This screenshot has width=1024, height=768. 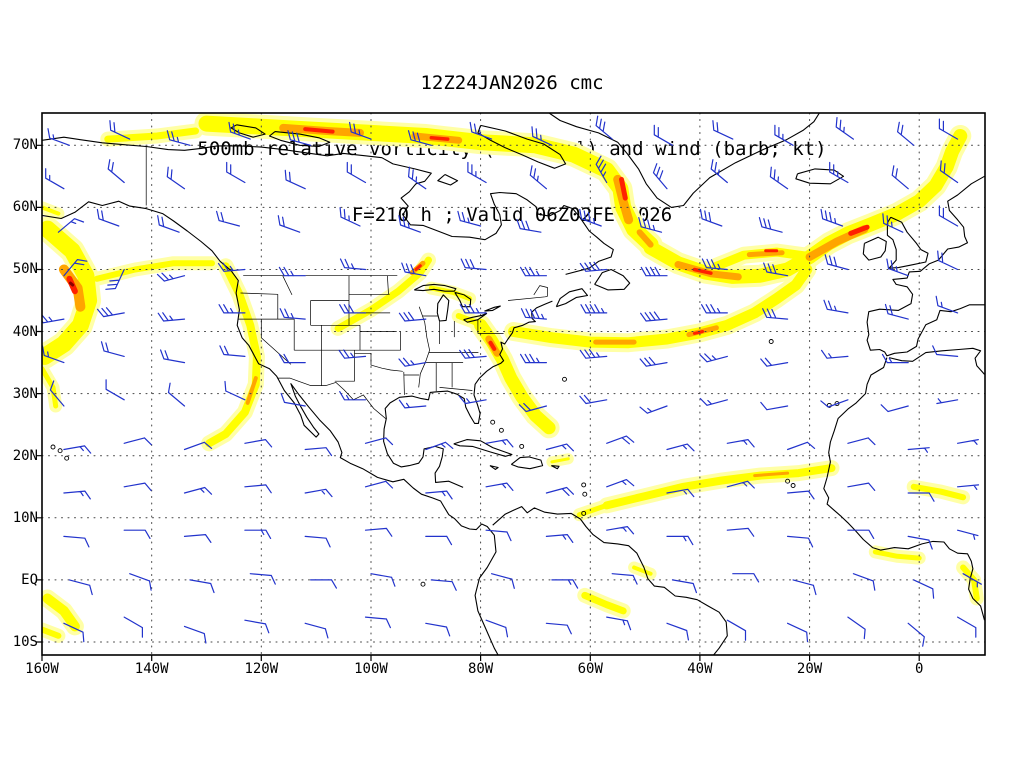 What do you see at coordinates (25, 393) in the screenshot?
I see `lat-tick-label: 30N` at bounding box center [25, 393].